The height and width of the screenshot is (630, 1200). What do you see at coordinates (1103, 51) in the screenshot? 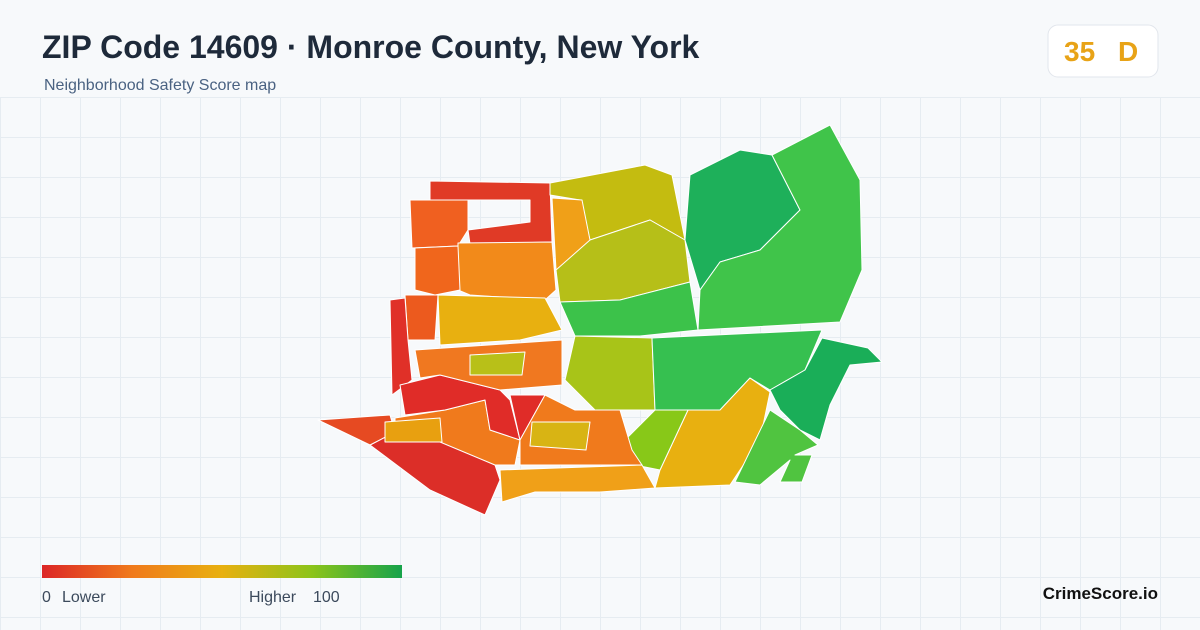
I see `score-badge` at bounding box center [1103, 51].